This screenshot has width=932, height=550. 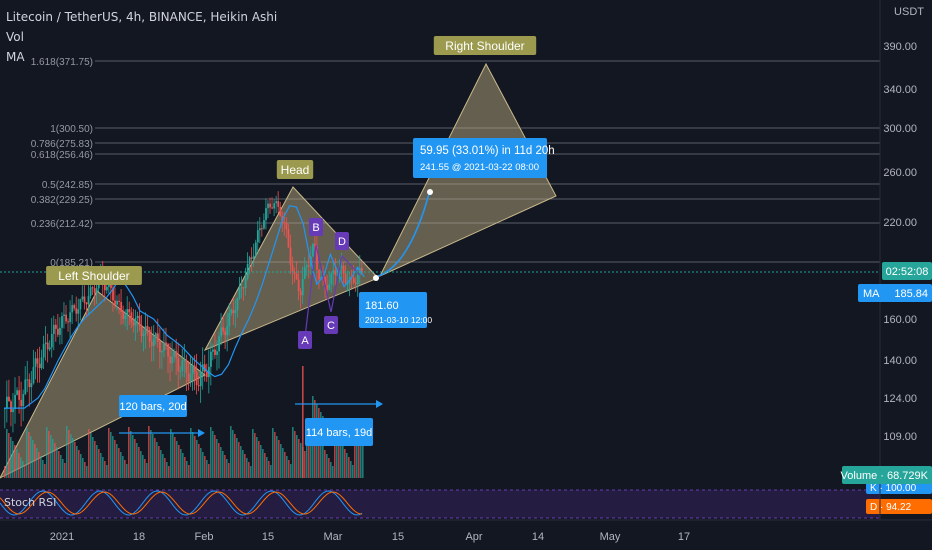 What do you see at coordinates (900, 399) in the screenshot?
I see `y-tick-label: 124.00` at bounding box center [900, 399].